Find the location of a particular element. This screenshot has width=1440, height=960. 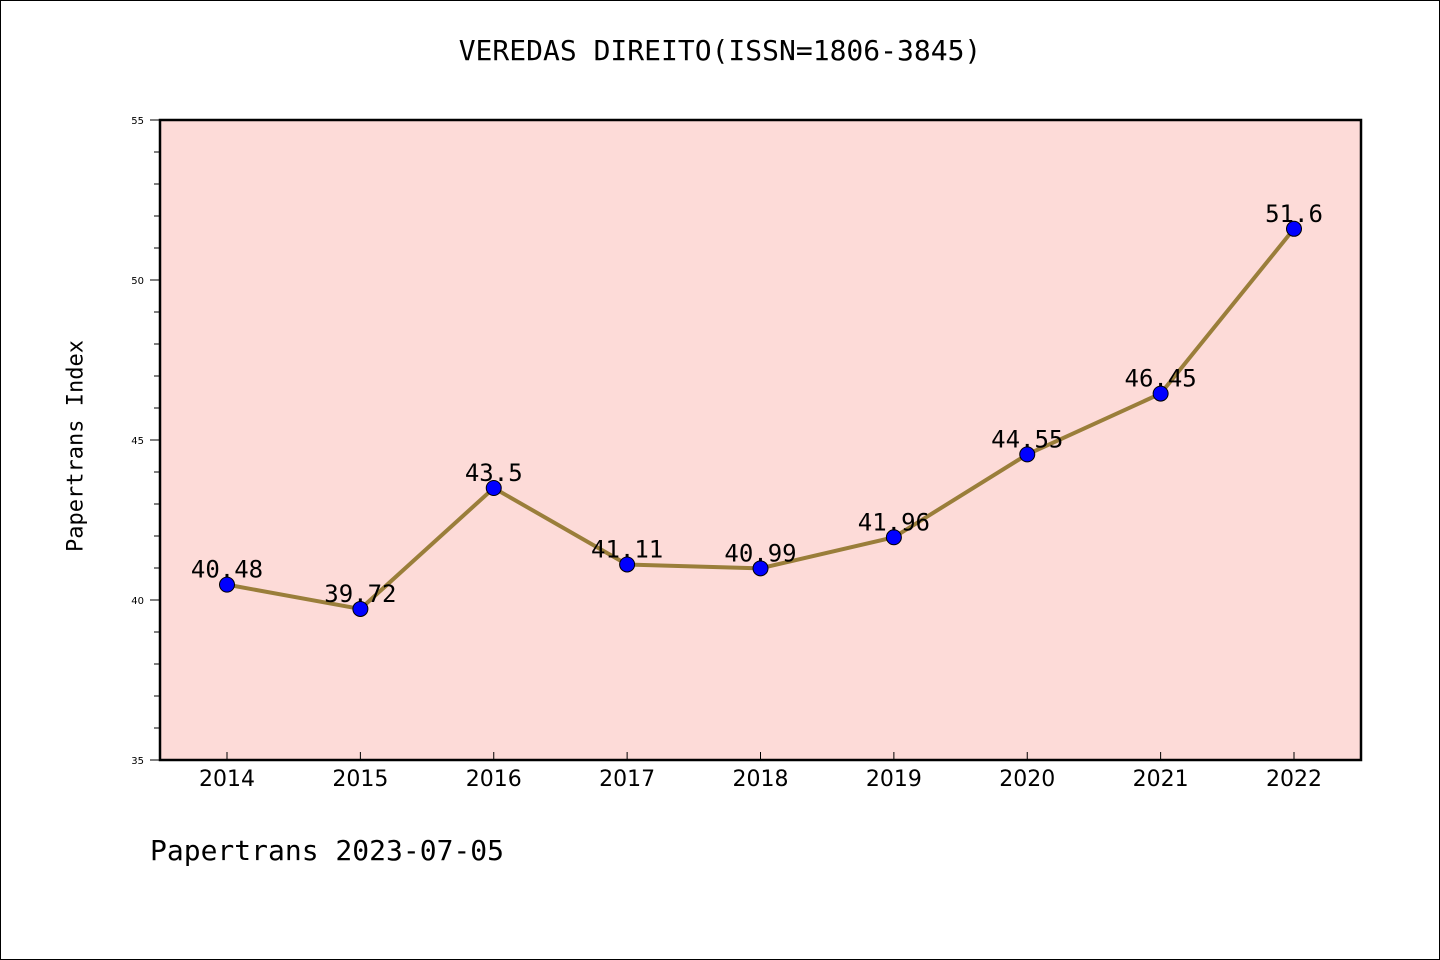

y-tick-label: 40 is located at coordinates (137, 601).